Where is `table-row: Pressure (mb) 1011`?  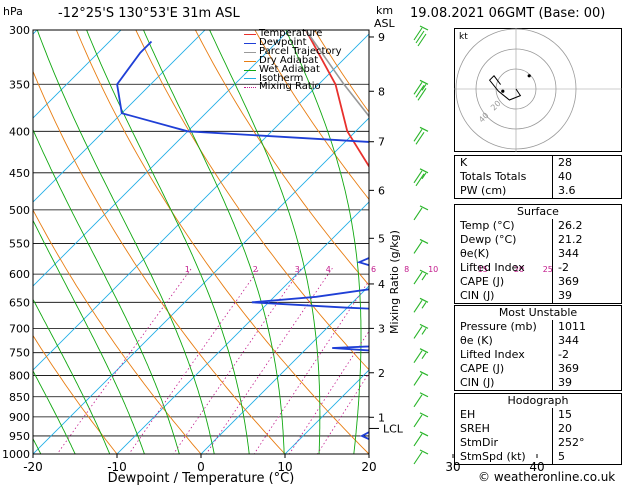 table-row: Pressure (mb) 1011 is located at coordinates (538, 327).